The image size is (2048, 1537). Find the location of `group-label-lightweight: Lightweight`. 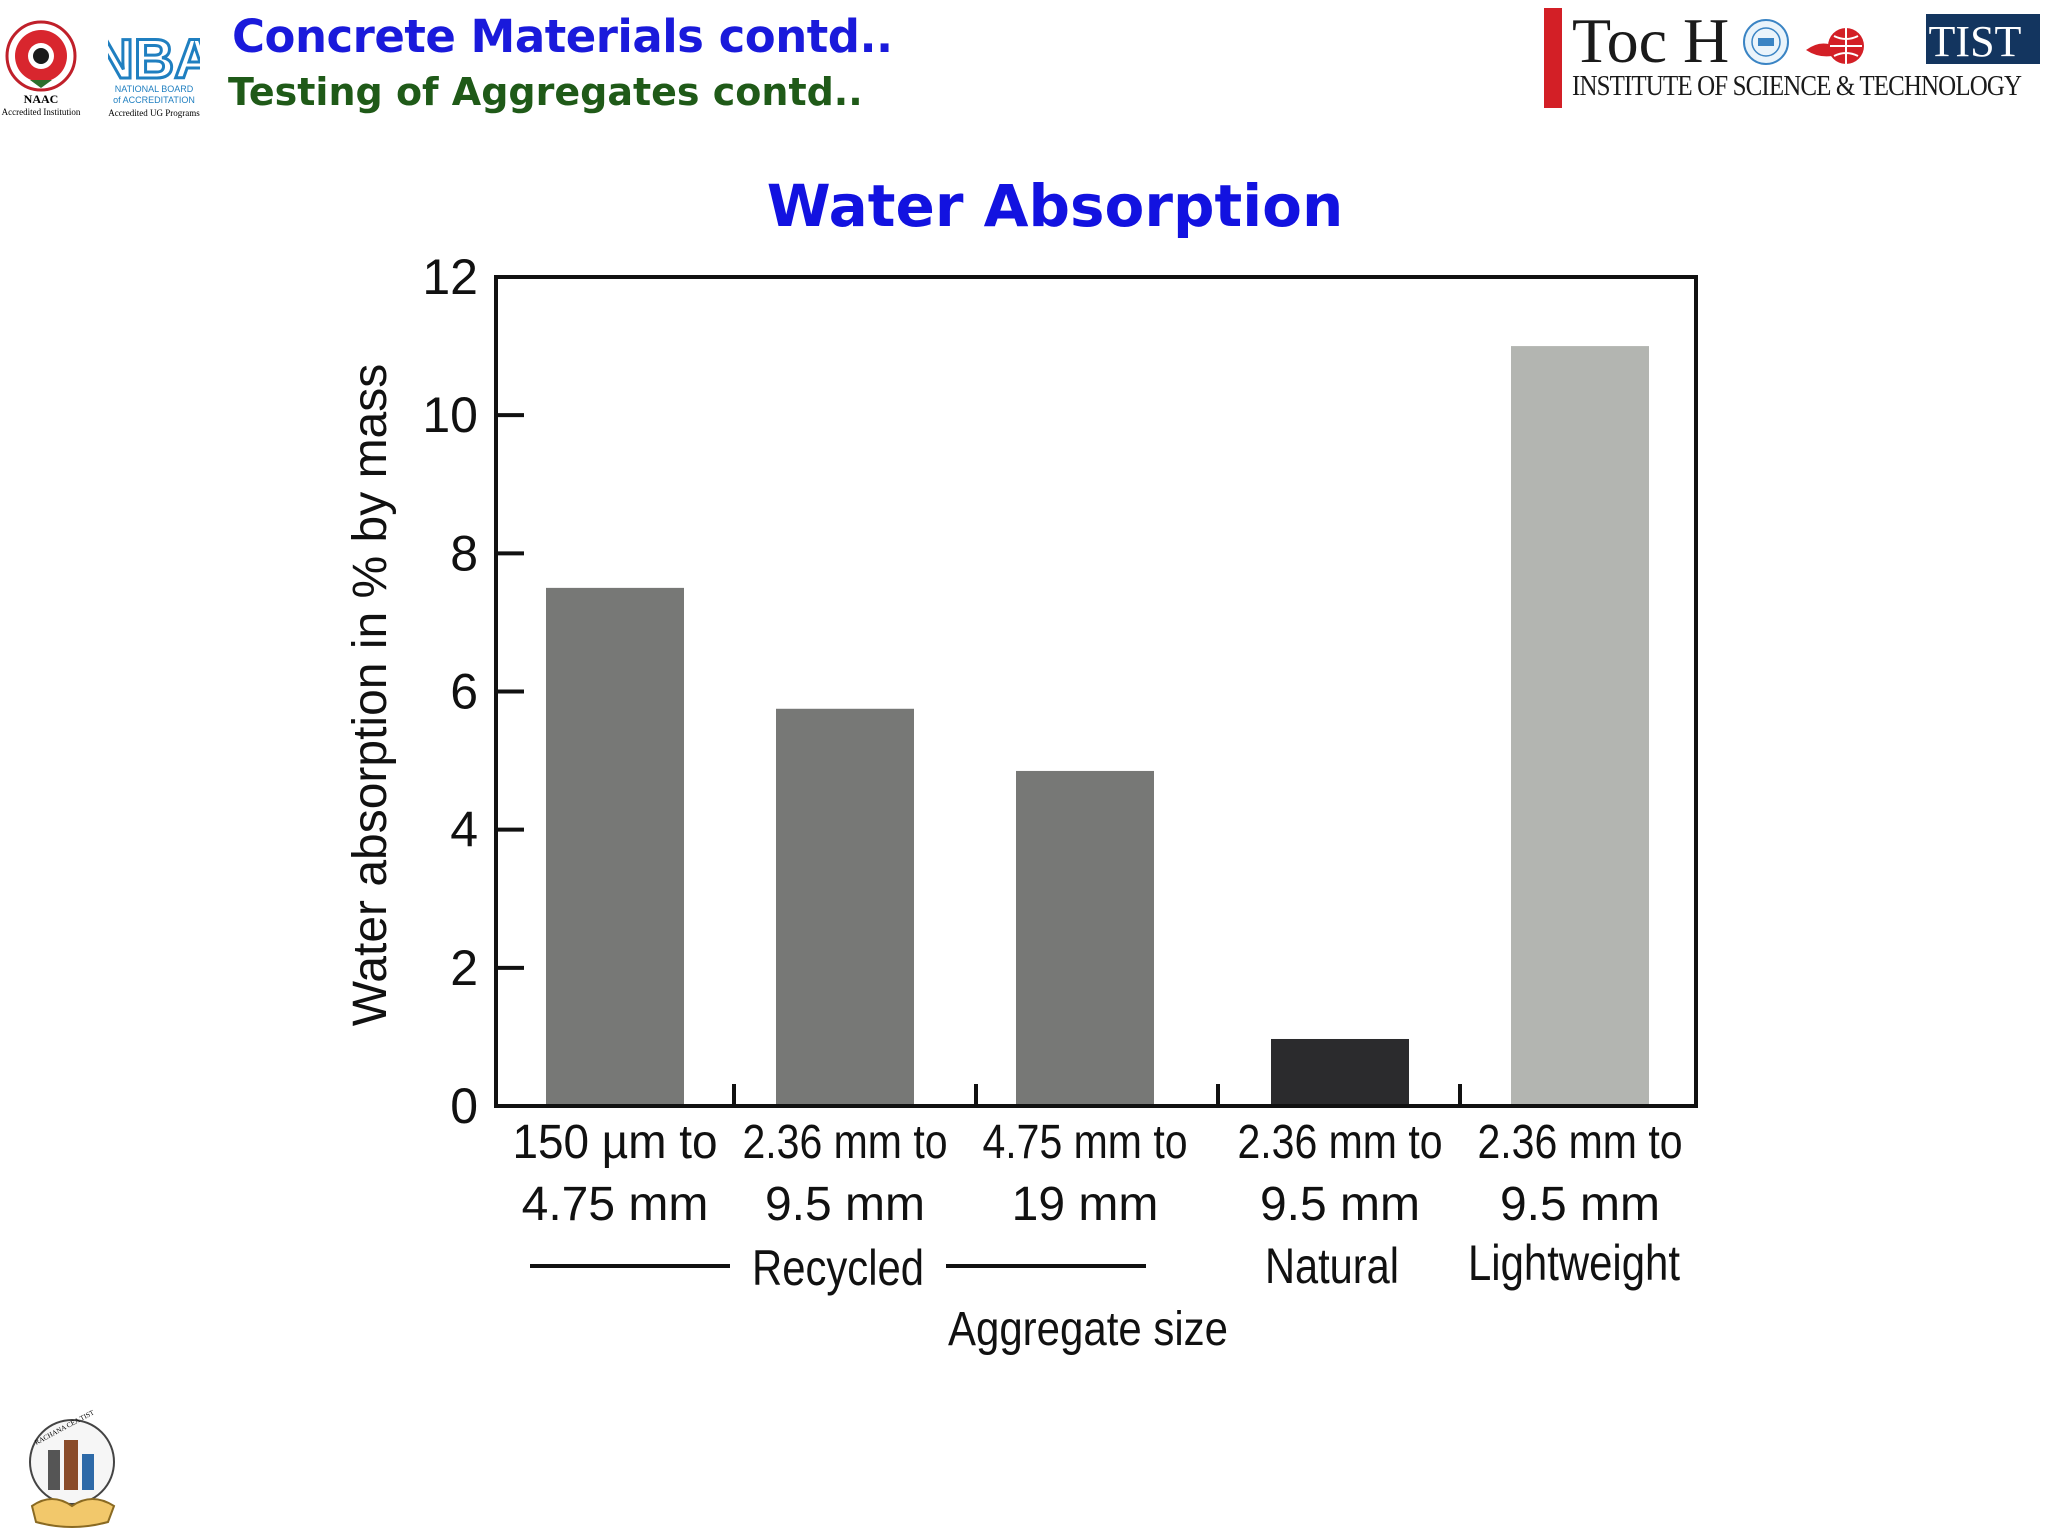

group-label-lightweight: Lightweight is located at coordinates (1574, 1263).